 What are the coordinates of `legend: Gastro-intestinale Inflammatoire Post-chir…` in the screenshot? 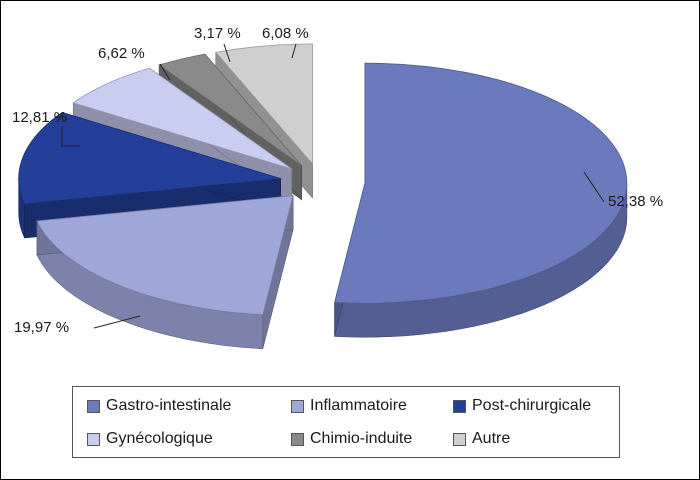 It's located at (346, 422).